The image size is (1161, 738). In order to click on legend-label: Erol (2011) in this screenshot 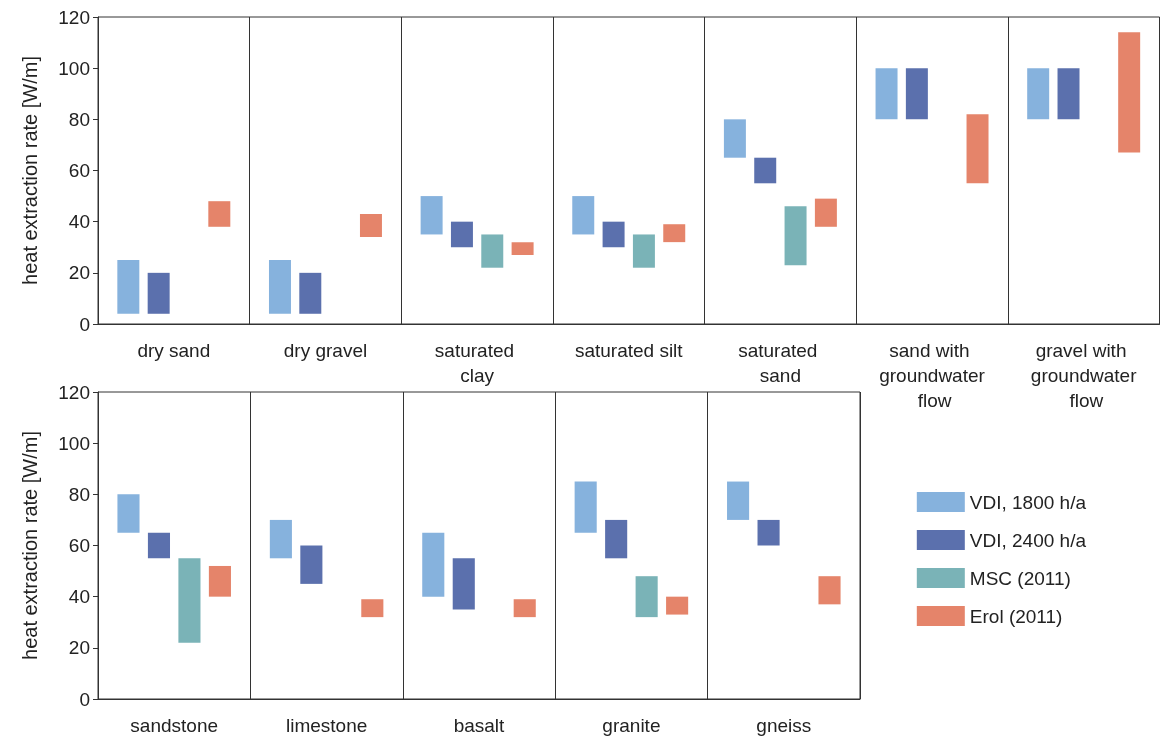, I will do `click(1016, 616)`.